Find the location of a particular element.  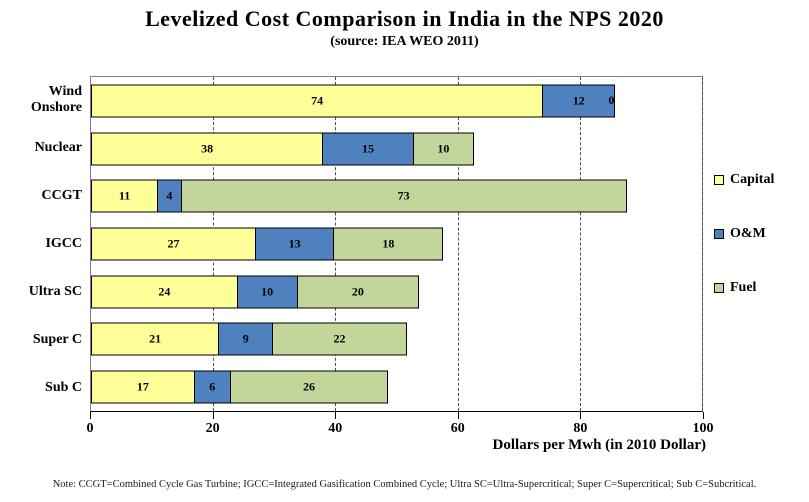

bar-row-wind-onshore: 74 12 0 is located at coordinates (396, 101).